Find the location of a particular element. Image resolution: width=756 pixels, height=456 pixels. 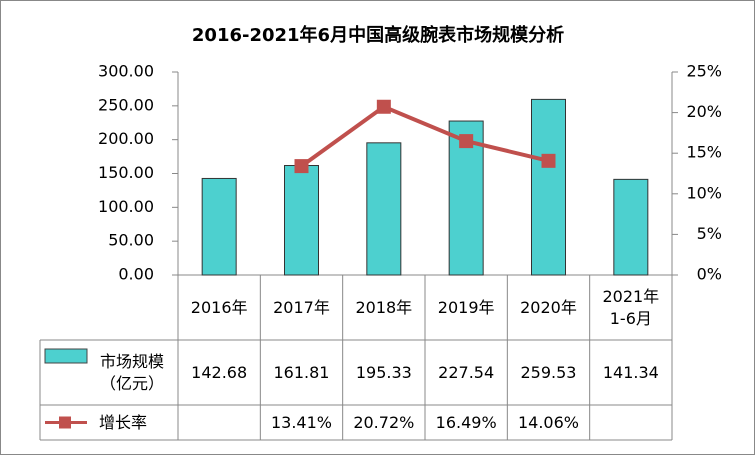

y2-tick-label: 5% is located at coordinates (709, 233).